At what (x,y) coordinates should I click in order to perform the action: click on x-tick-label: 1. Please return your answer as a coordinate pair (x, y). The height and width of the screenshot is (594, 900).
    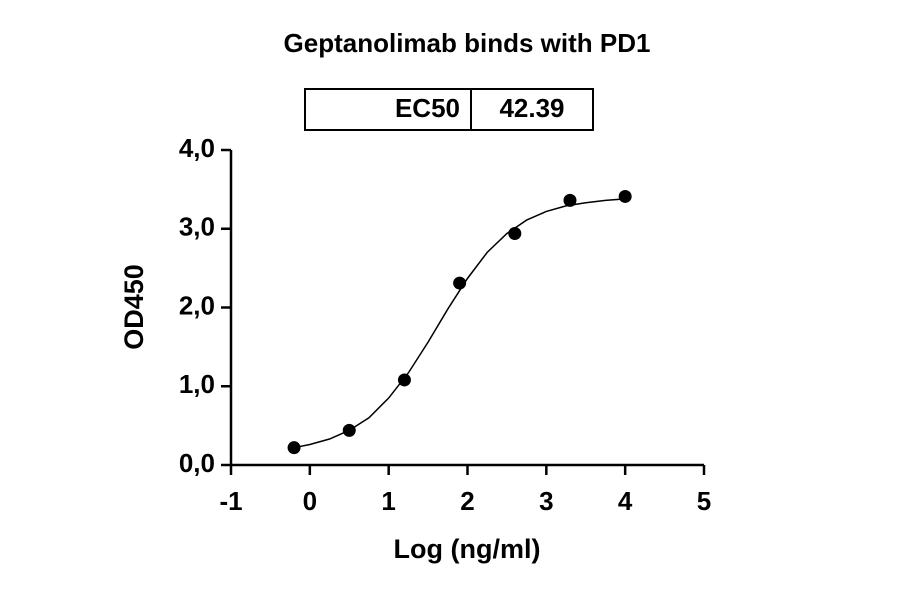
    Looking at the image, I should click on (388, 501).